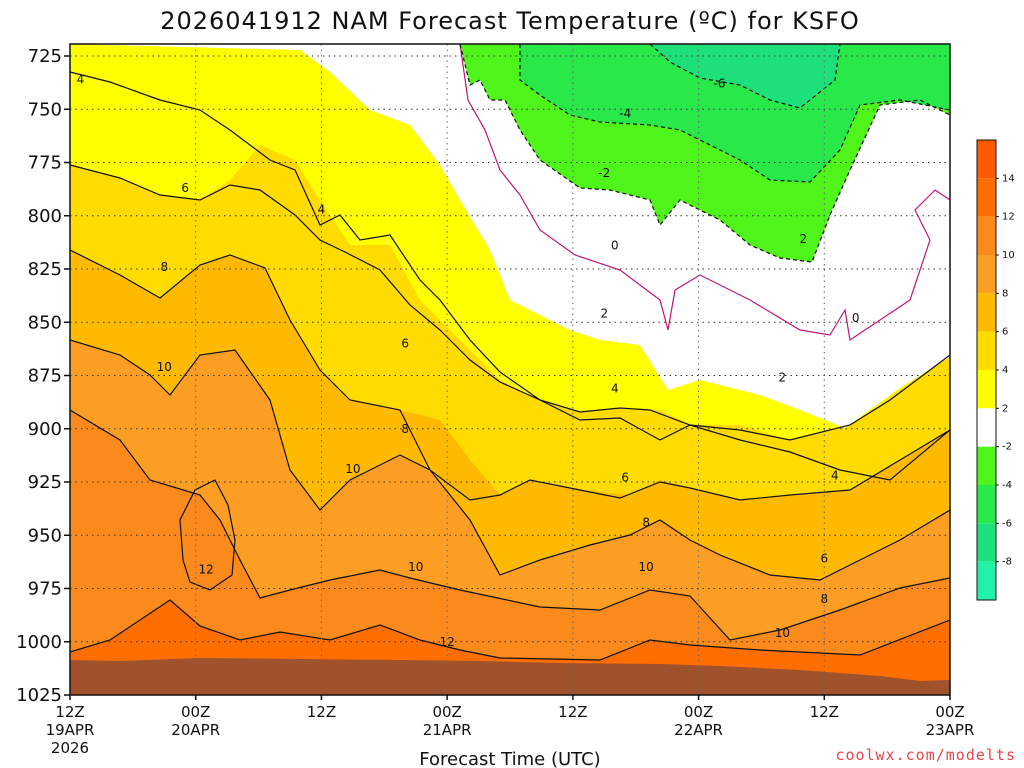 The height and width of the screenshot is (768, 1024). What do you see at coordinates (45, 56) in the screenshot?
I see `y-tick-label: 725` at bounding box center [45, 56].